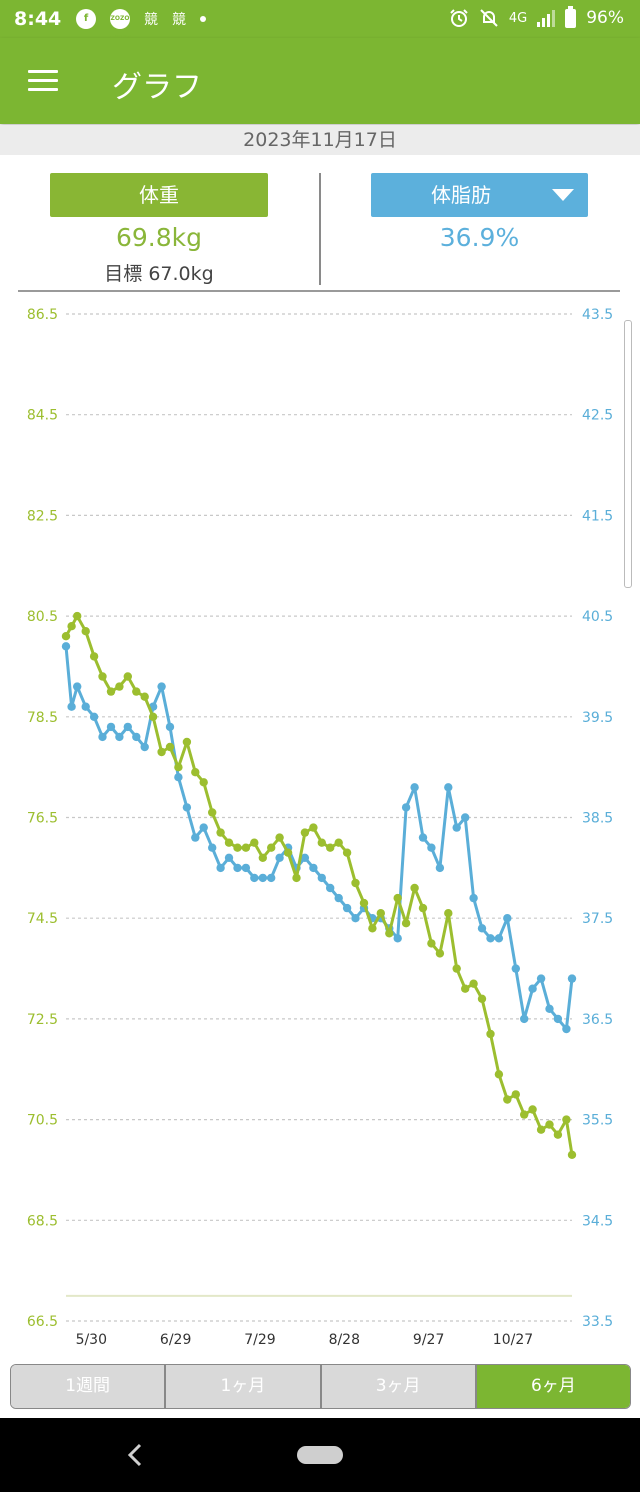 Image resolution: width=640 pixels, height=1492 pixels. What do you see at coordinates (597, 315) in the screenshot?
I see `y-right-tick-label: 43.5` at bounding box center [597, 315].